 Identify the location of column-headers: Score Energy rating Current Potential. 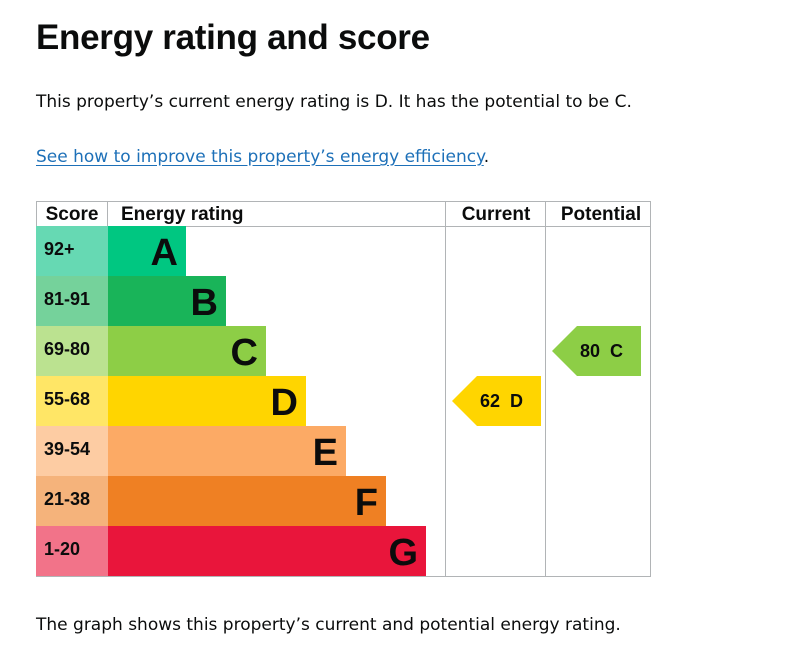
(344, 214).